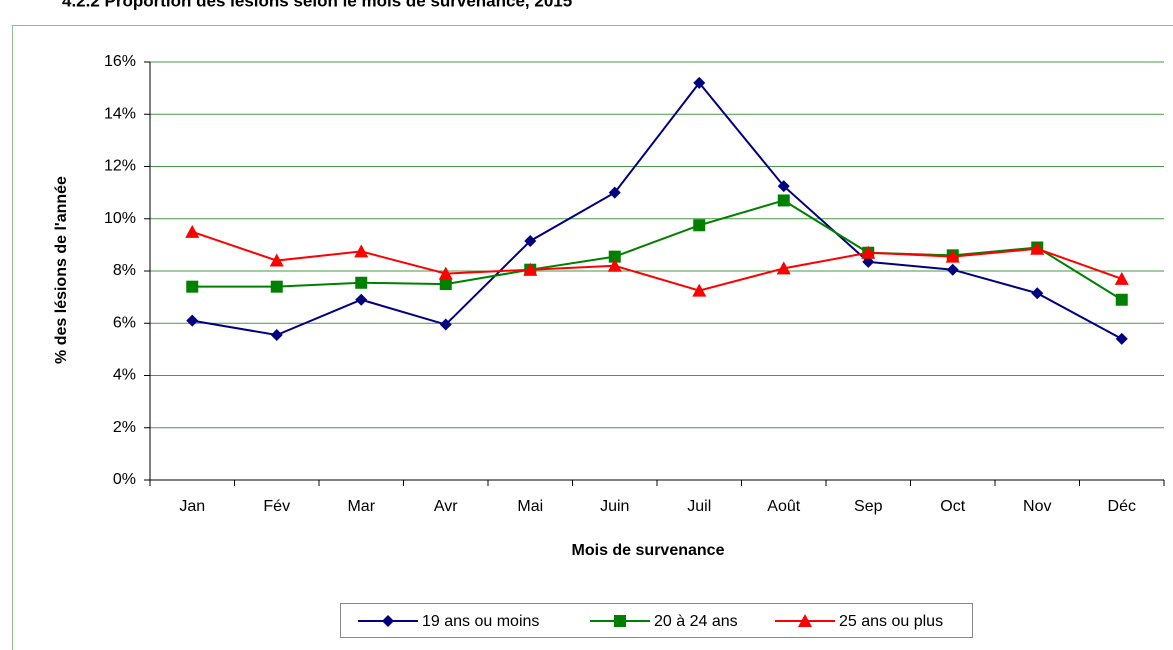 Image resolution: width=1173 pixels, height=650 pixels. Describe the element at coordinates (124, 375) in the screenshot. I see `y-tick-label: 4%` at that location.